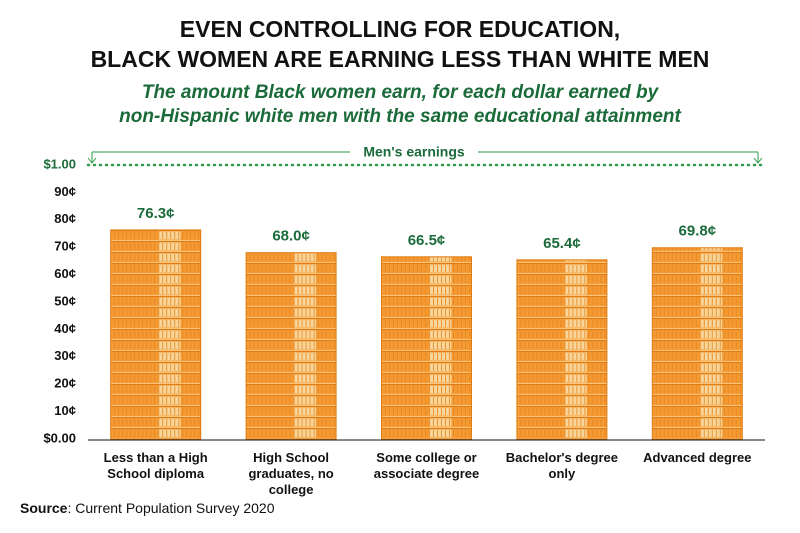 This screenshot has height=533, width=800. What do you see at coordinates (155, 465) in the screenshot?
I see `x-tick-label: Less than a High School diploma` at bounding box center [155, 465].